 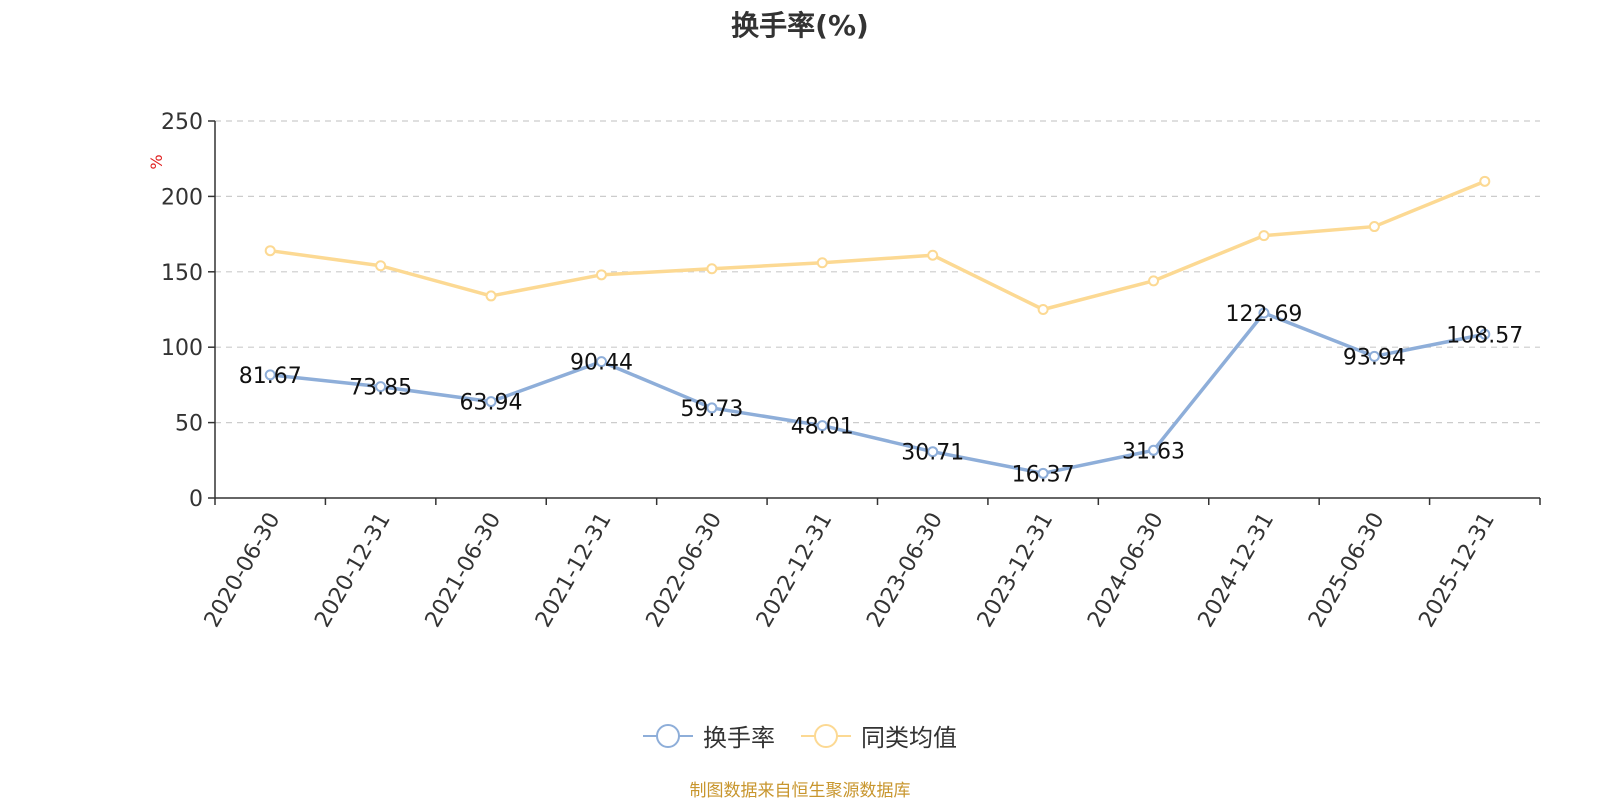 What do you see at coordinates (795, 570) in the screenshot?
I see `x-tick-label: 2022-12-31` at bounding box center [795, 570].